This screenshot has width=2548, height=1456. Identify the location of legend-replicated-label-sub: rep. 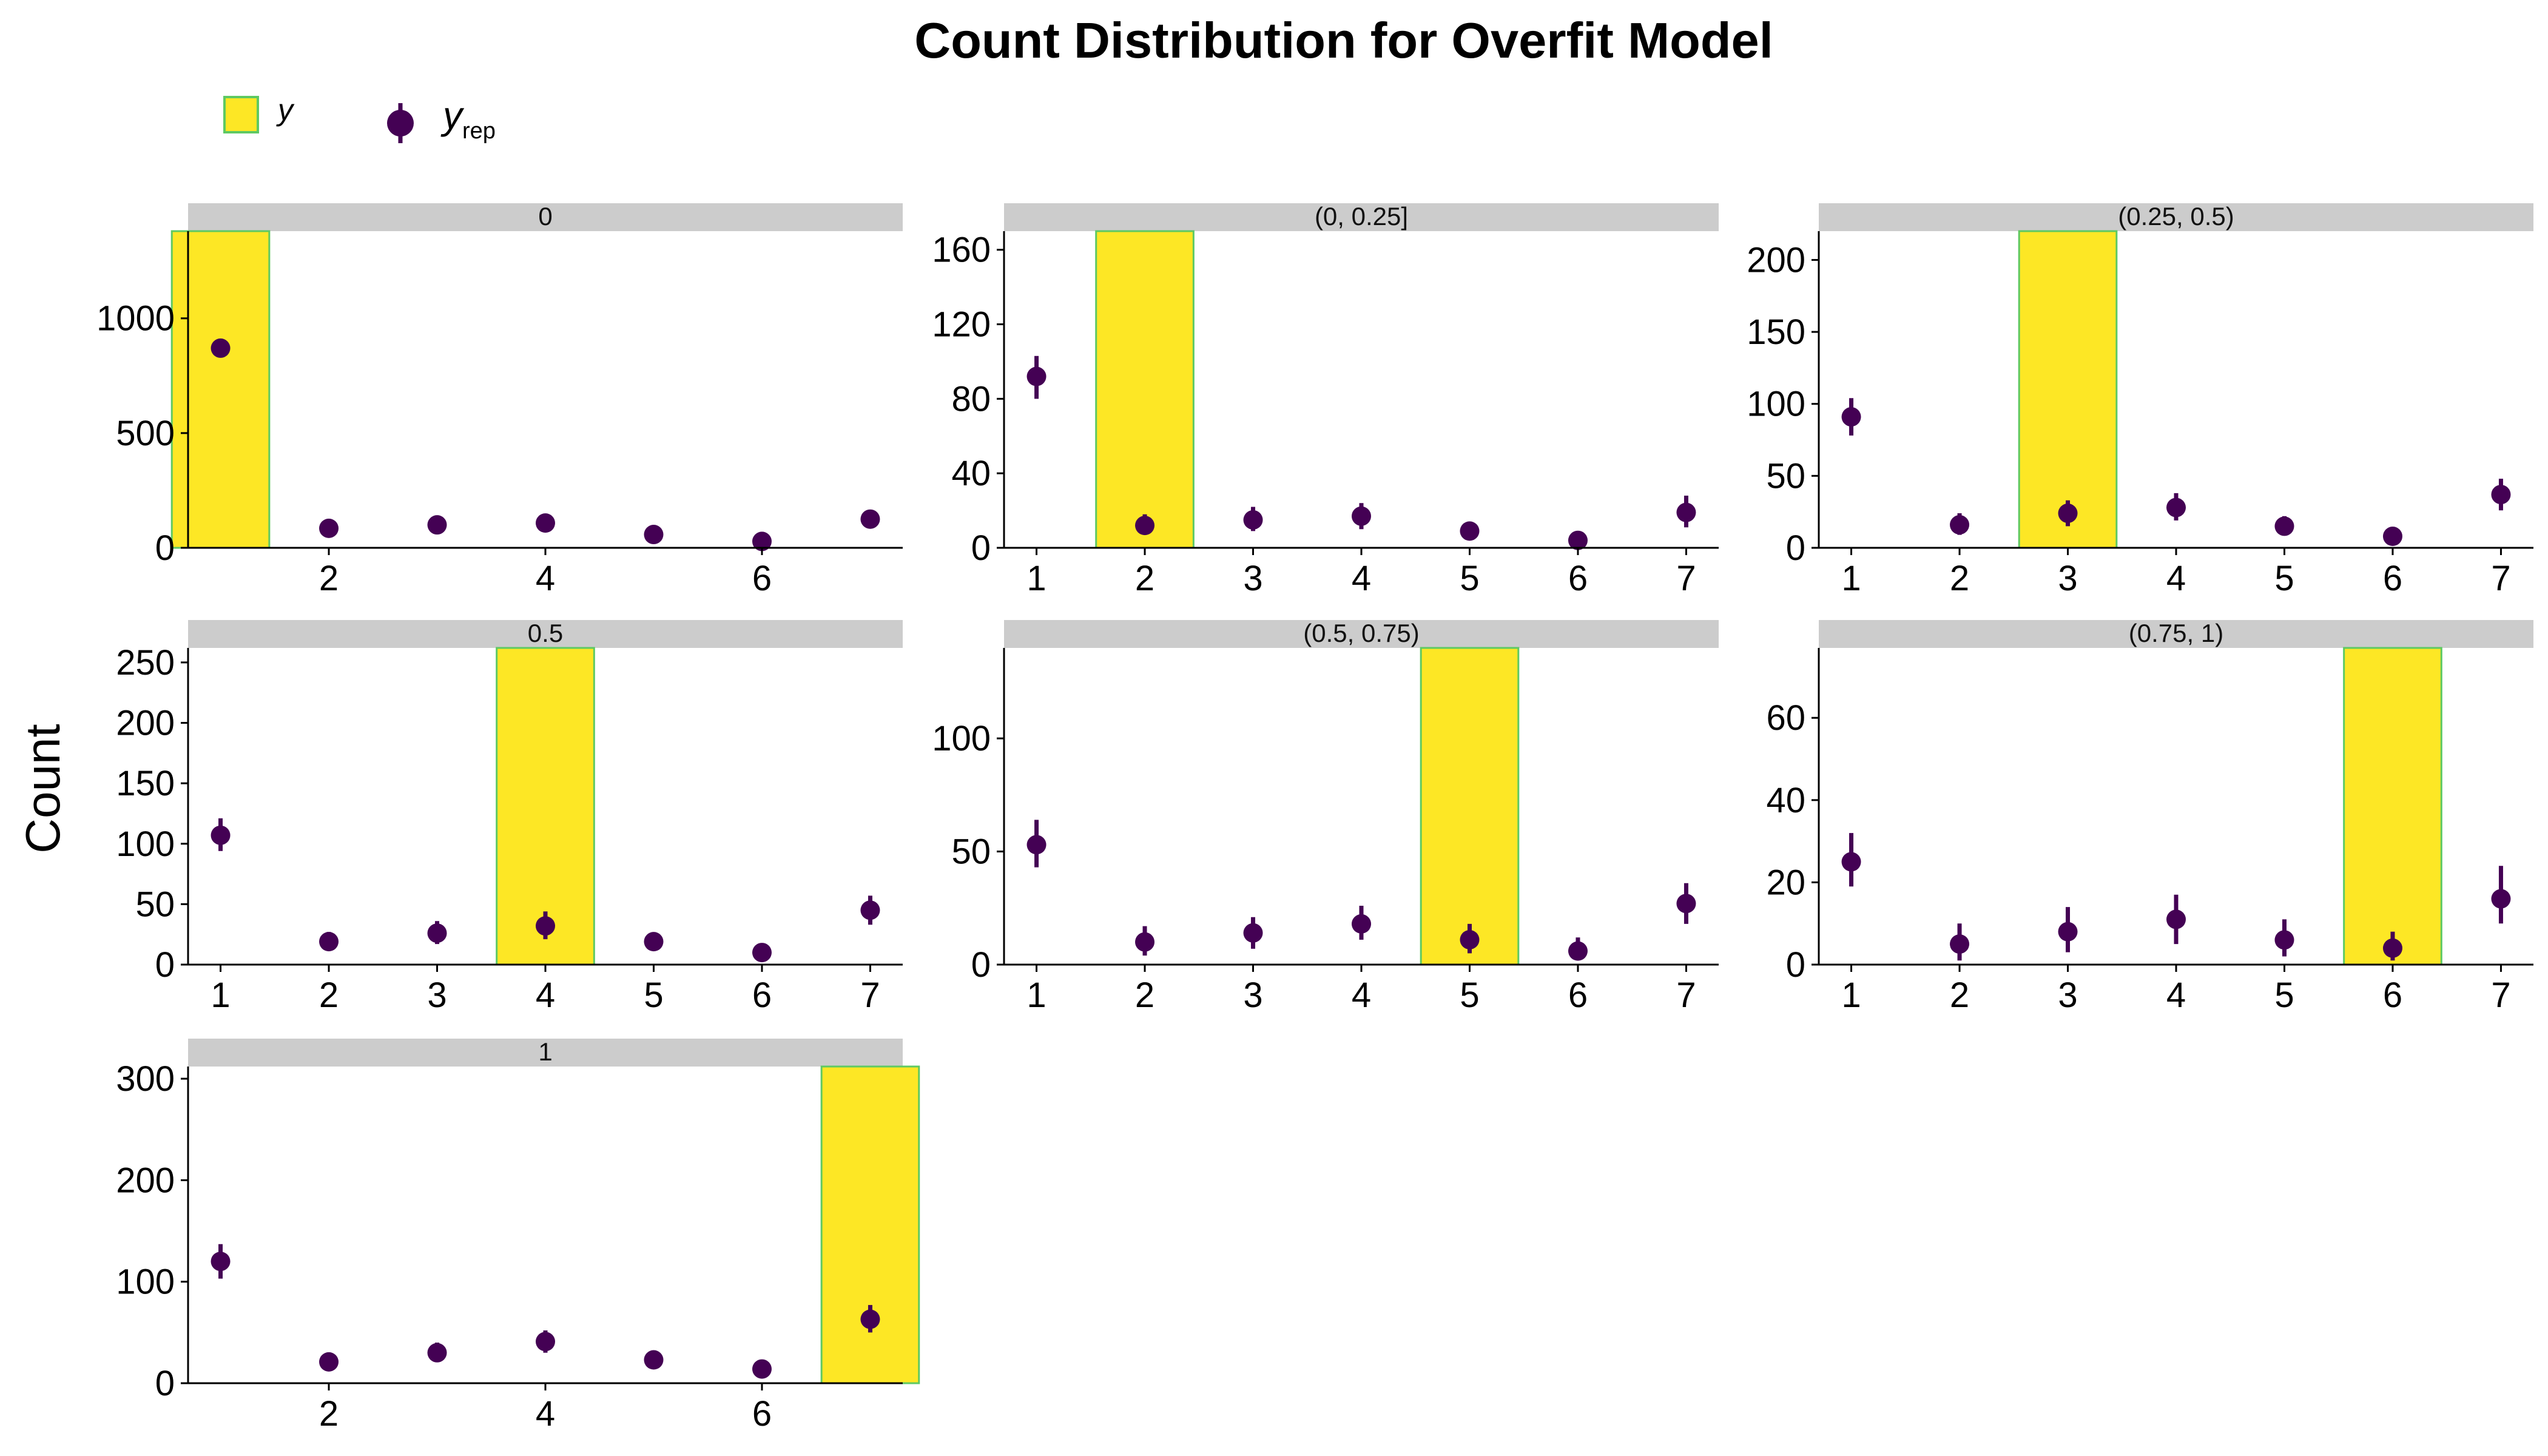
(479, 131).